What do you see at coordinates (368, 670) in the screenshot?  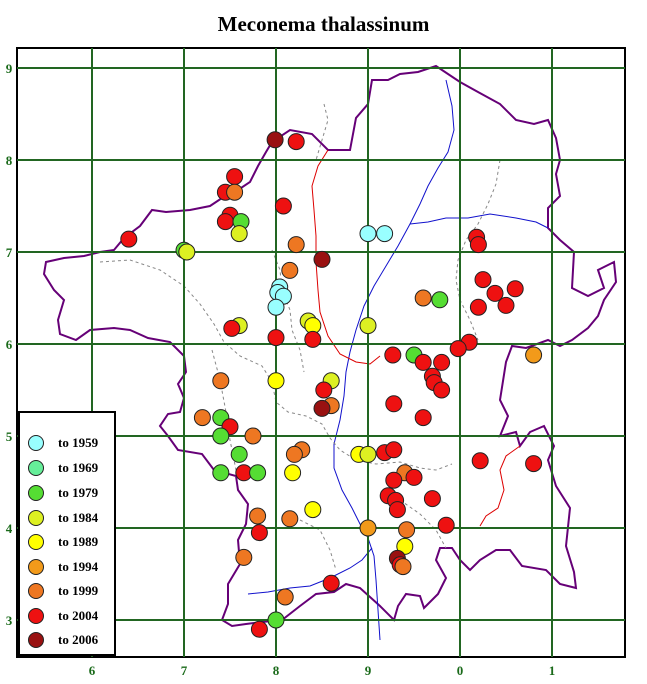 I see `x-tick-label: 9` at bounding box center [368, 670].